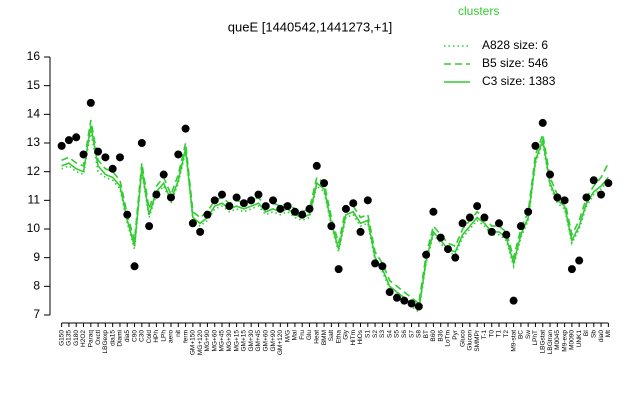 This screenshot has width=640, height=400. Describe the element at coordinates (478, 11) in the screenshot. I see `legend-title: clusters` at that location.